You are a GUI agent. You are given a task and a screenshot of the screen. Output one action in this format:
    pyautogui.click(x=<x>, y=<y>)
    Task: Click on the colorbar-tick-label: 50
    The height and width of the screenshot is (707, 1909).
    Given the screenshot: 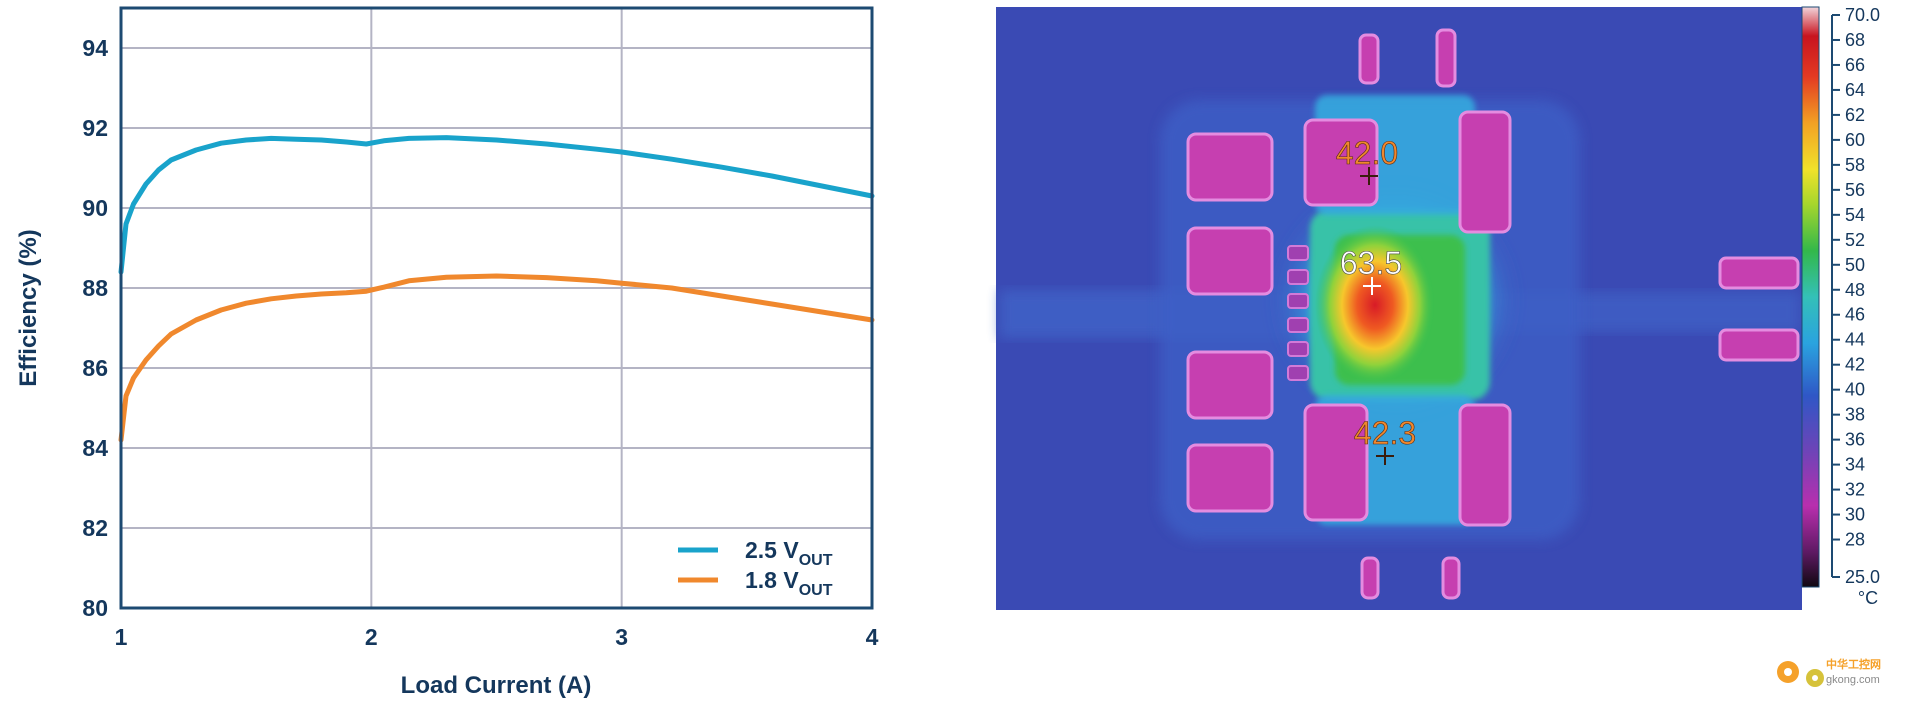 What is the action you would take?
    pyautogui.click(x=1855, y=265)
    